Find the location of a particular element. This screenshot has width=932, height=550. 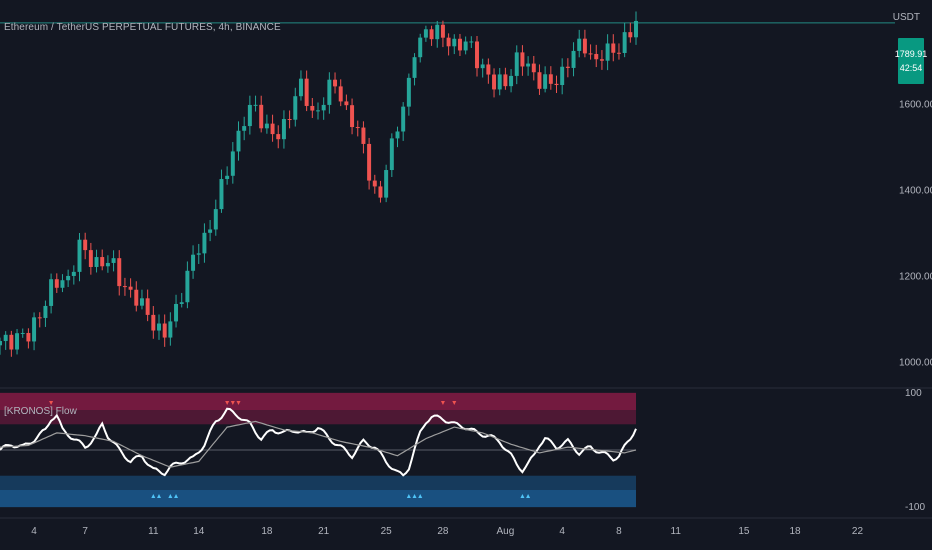

zone-bull-outer is located at coordinates (318, 499).